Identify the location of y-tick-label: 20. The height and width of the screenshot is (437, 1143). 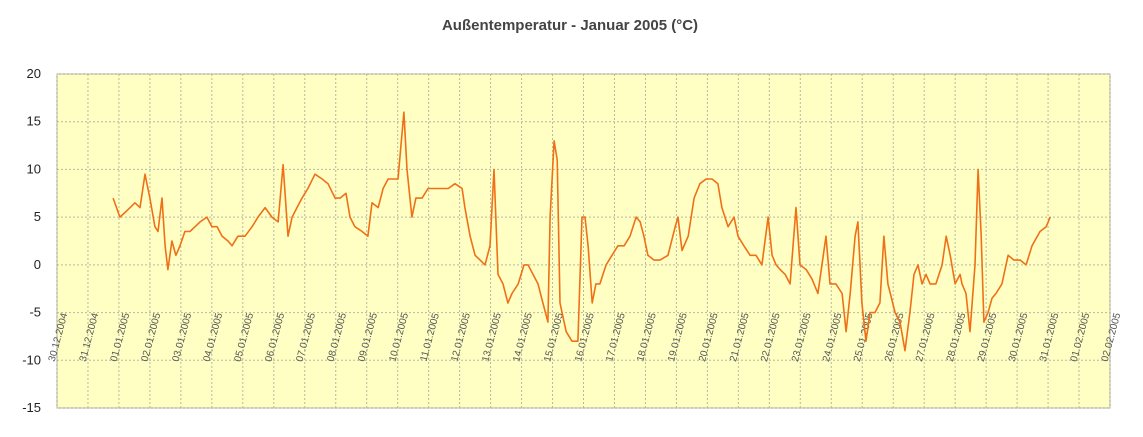
(34, 73).